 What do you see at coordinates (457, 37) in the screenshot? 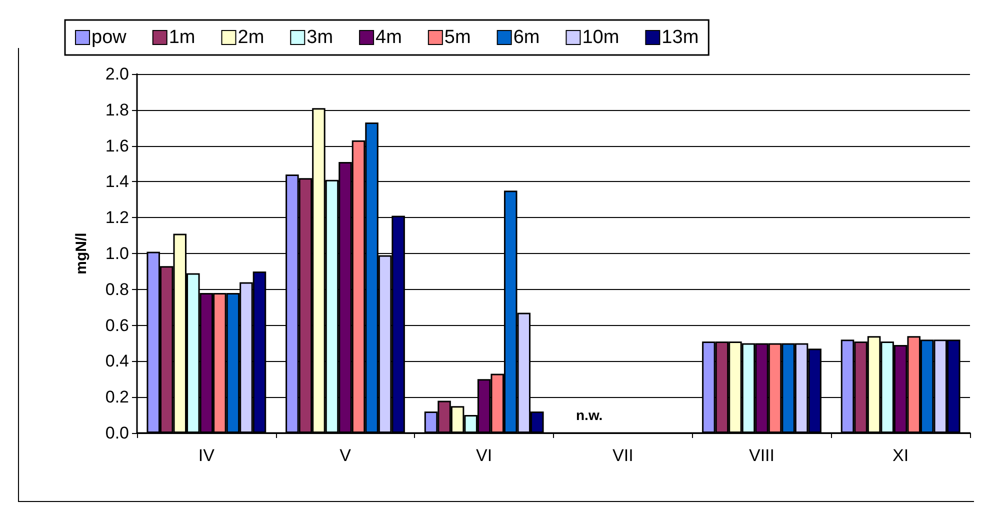
I see `legend-label: 5m` at bounding box center [457, 37].